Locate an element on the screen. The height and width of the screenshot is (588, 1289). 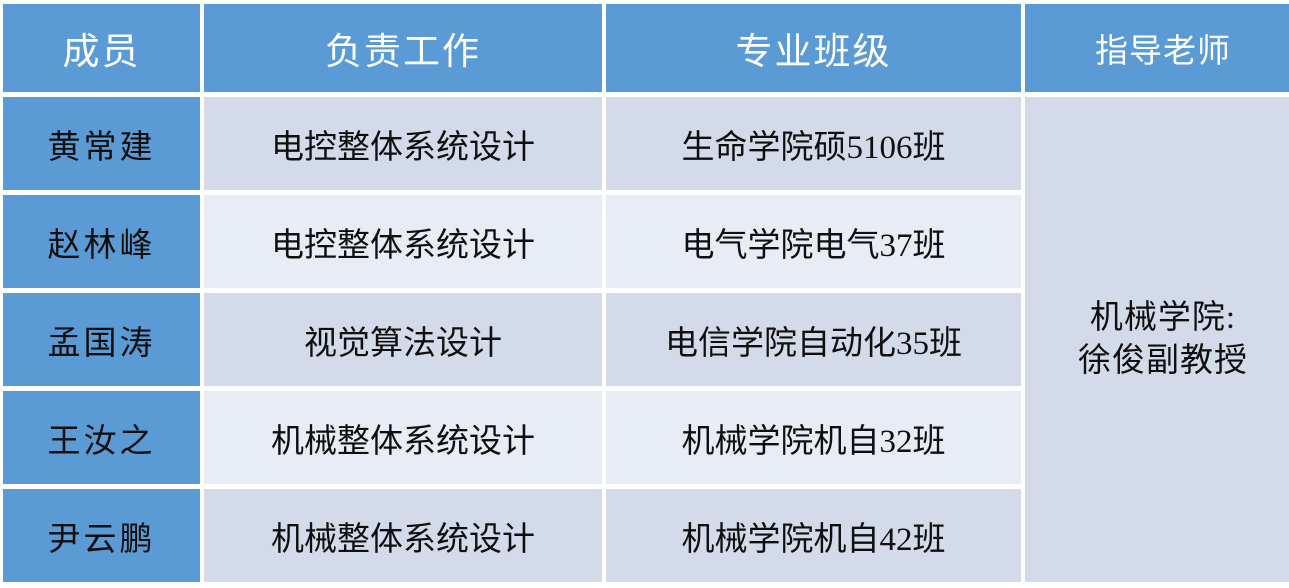
table-header-row: 成员 负责工作 专业班级 指导老师 is located at coordinates (646, 48).